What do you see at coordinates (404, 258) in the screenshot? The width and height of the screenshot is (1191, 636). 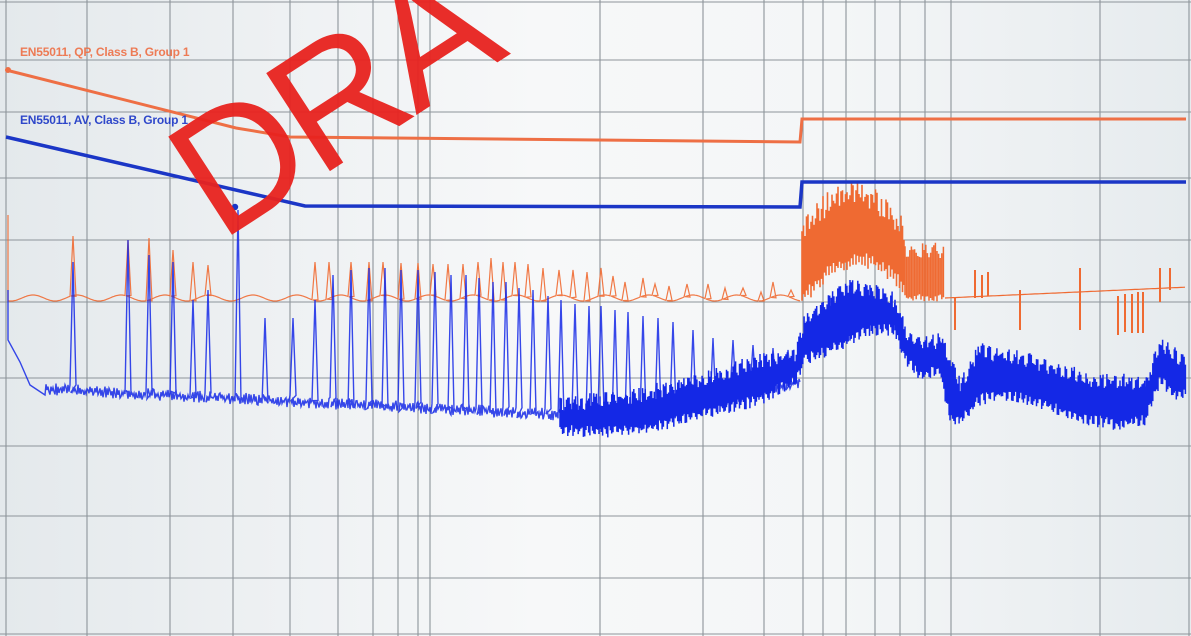 I see `qp-trace-low` at bounding box center [404, 258].